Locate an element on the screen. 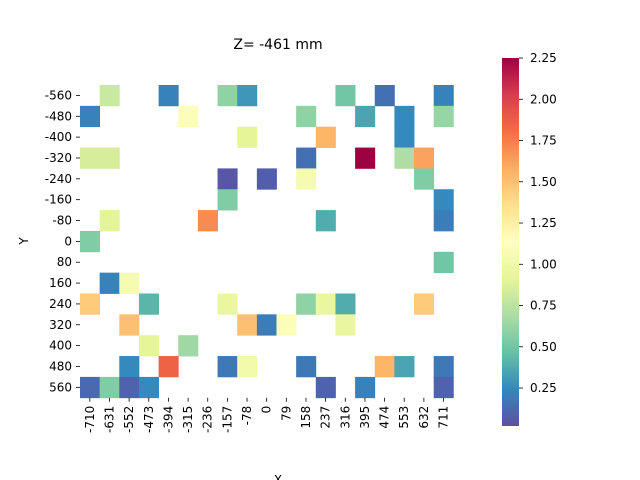 This screenshot has height=480, width=640. colorbar-tick-label: 1.50 is located at coordinates (543, 182).